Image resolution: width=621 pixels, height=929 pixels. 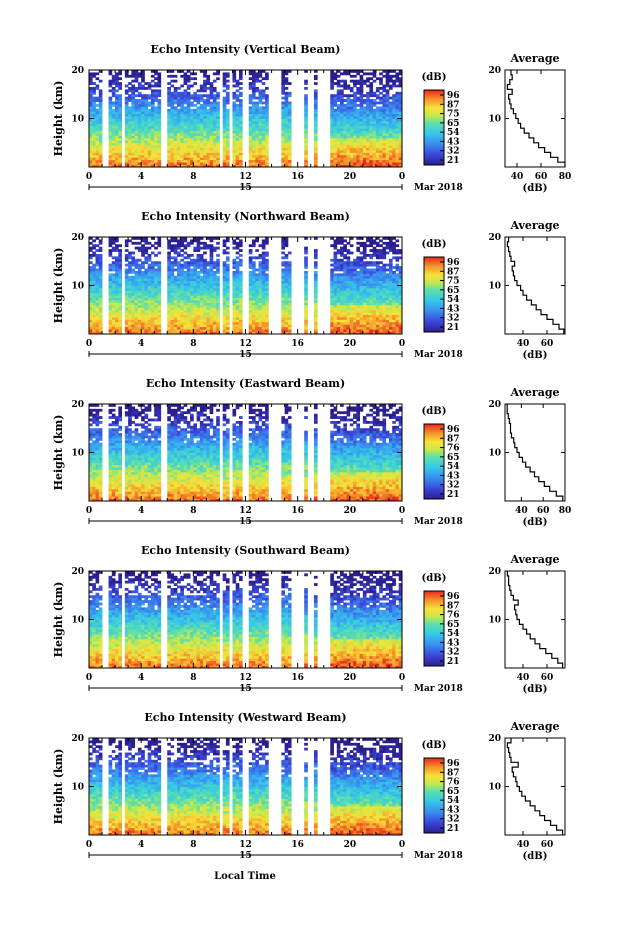 What do you see at coordinates (245, 876) in the screenshot?
I see `x-axis-label: Local Time` at bounding box center [245, 876].